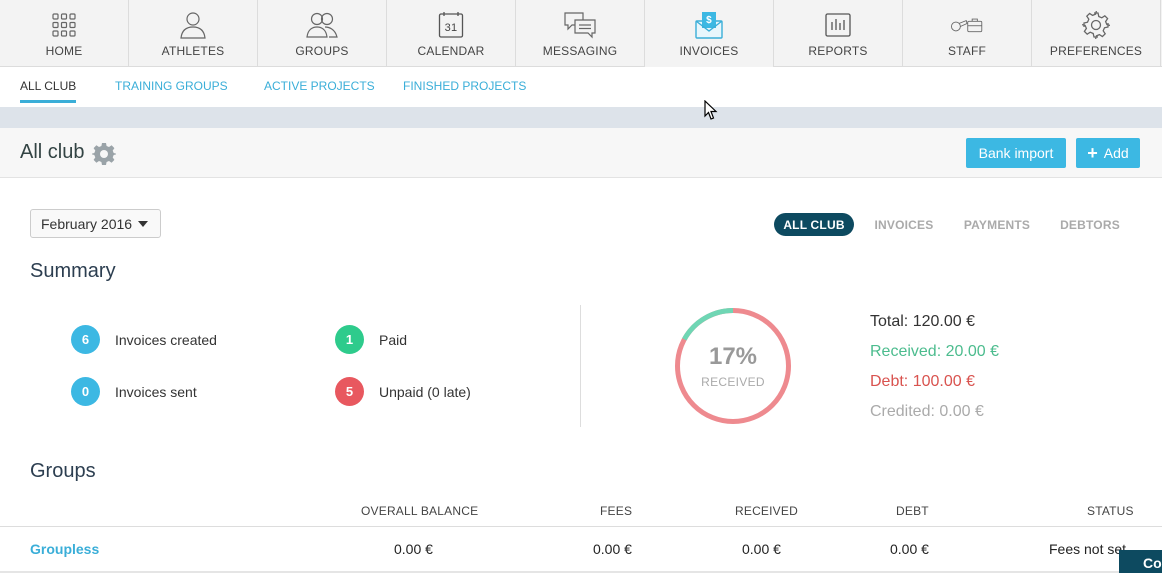 Image resolution: width=1162 pixels, height=573 pixels. Describe the element at coordinates (1096, 51) in the screenshot. I see `nav-preferences-label: PREFERENCES` at that location.